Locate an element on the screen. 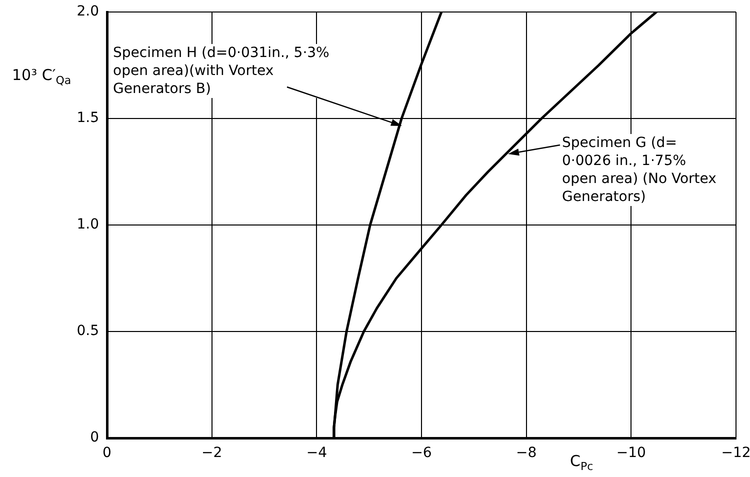 The height and width of the screenshot is (477, 750). y-tick-label: 1.0 is located at coordinates (87, 224).